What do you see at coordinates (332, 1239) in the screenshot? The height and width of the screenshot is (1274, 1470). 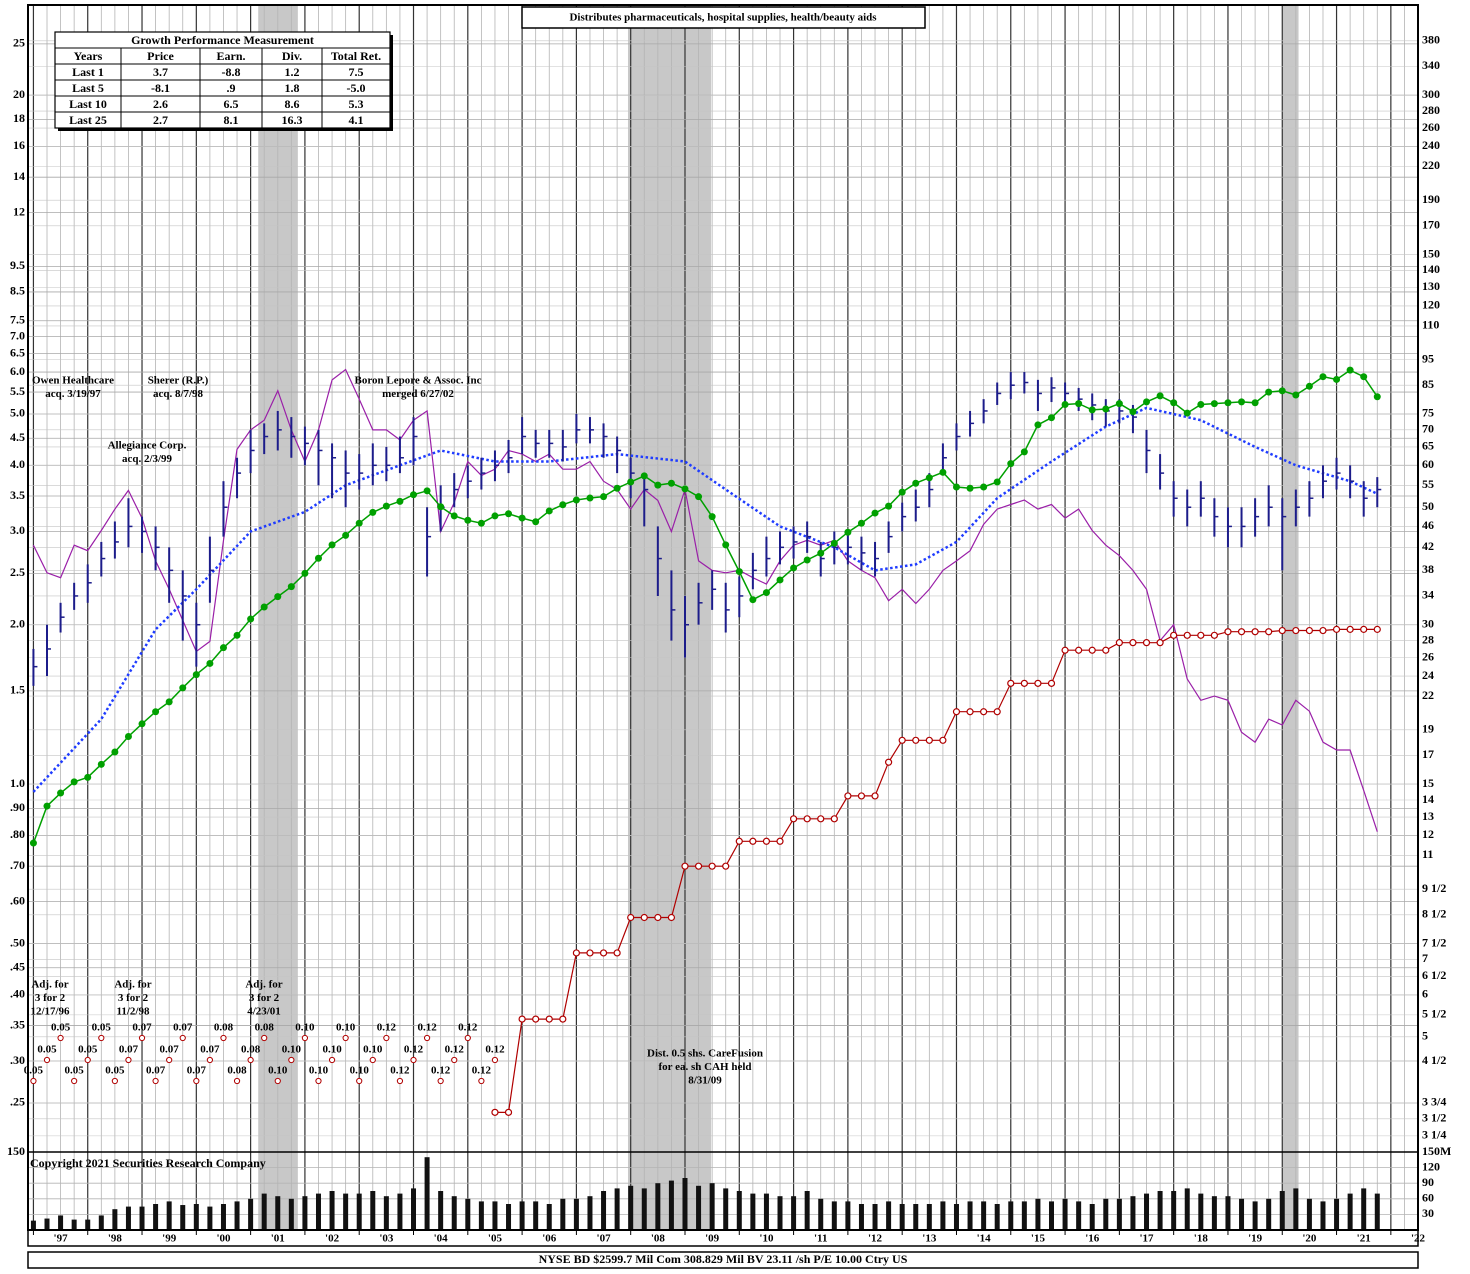 I see `x-tick-label: '02` at bounding box center [332, 1239].